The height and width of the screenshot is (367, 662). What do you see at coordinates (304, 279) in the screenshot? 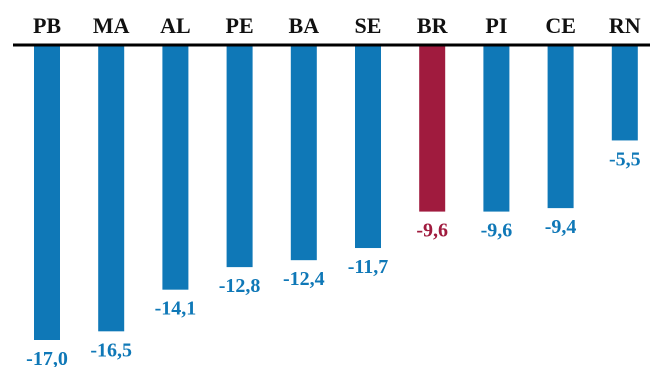
I see `value-label-ba: -12,4` at bounding box center [304, 279].